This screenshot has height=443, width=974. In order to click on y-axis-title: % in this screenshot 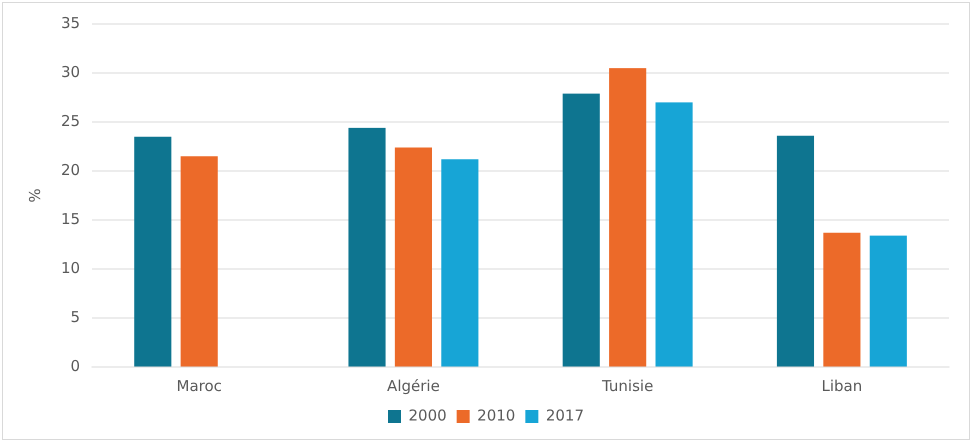, I will do `click(35, 195)`.